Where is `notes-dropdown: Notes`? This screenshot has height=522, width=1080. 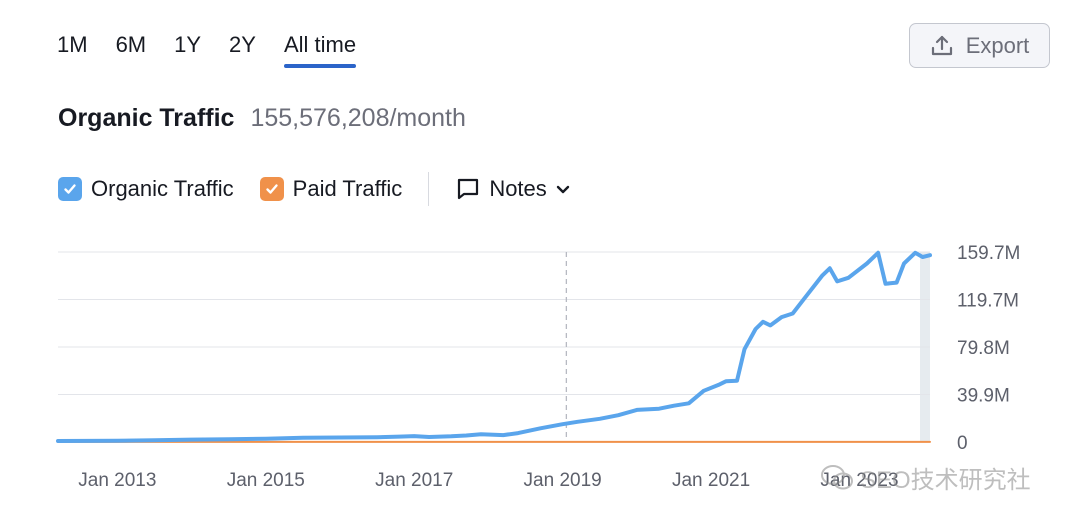 notes-dropdown: Notes is located at coordinates (512, 189).